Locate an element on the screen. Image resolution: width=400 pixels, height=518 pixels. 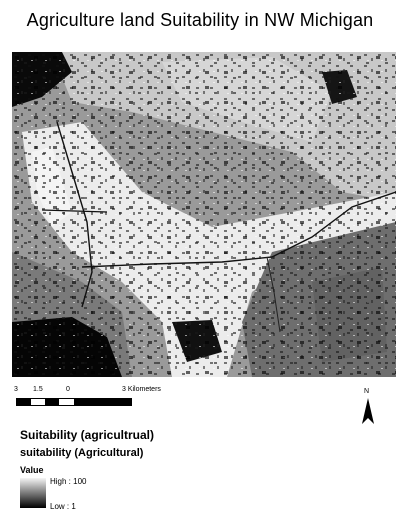
scale-track is located at coordinates (74, 402).